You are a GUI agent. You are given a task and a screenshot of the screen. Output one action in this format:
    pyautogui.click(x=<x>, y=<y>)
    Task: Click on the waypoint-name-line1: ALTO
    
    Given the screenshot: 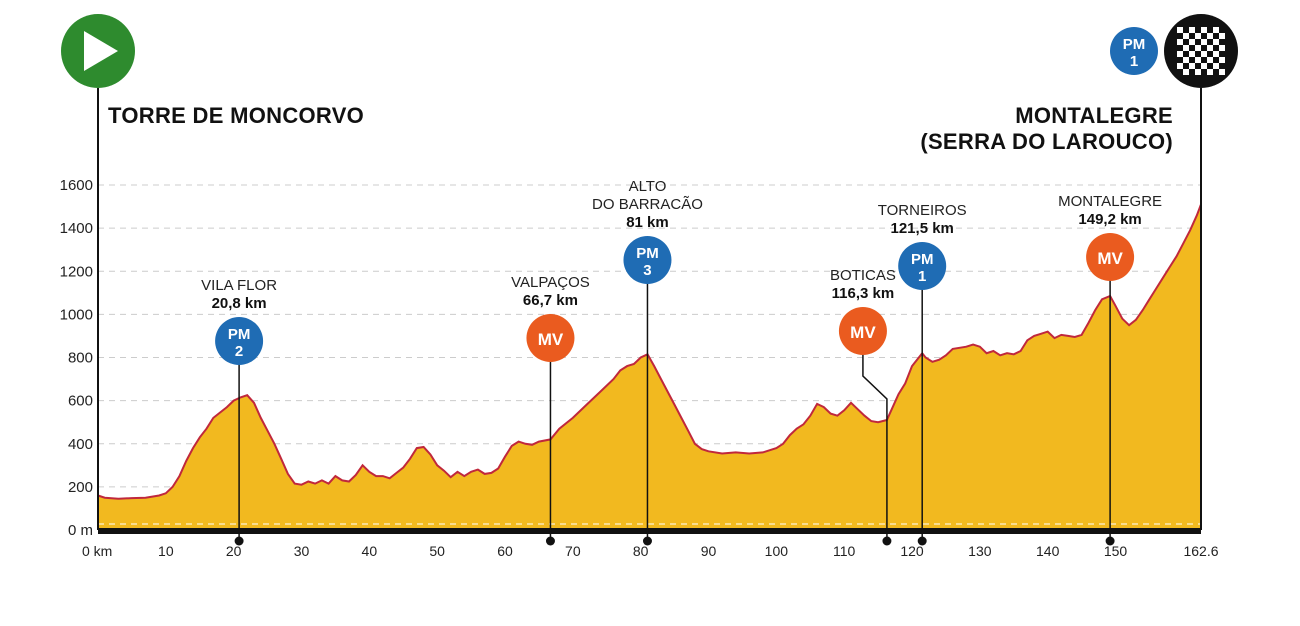 What is the action you would take?
    pyautogui.click(x=648, y=186)
    